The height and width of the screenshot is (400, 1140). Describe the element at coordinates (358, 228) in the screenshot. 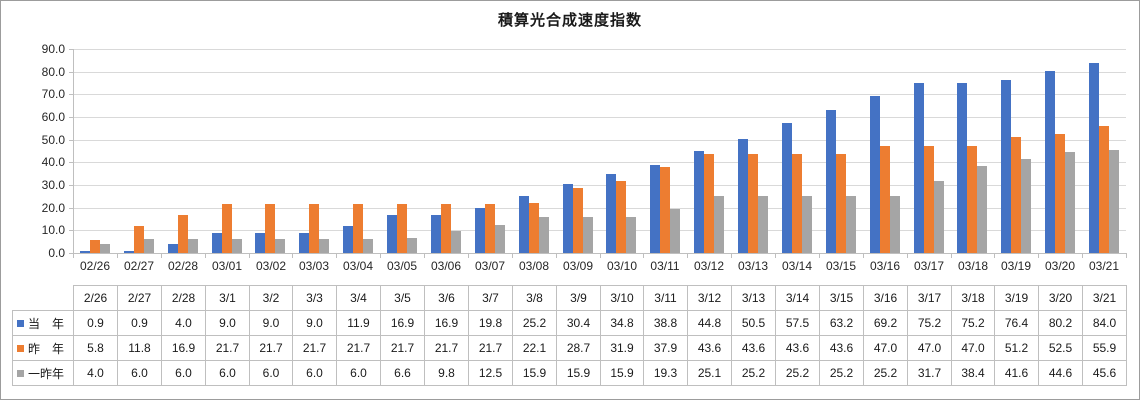

I see `bar-昨年-03/04` at that location.